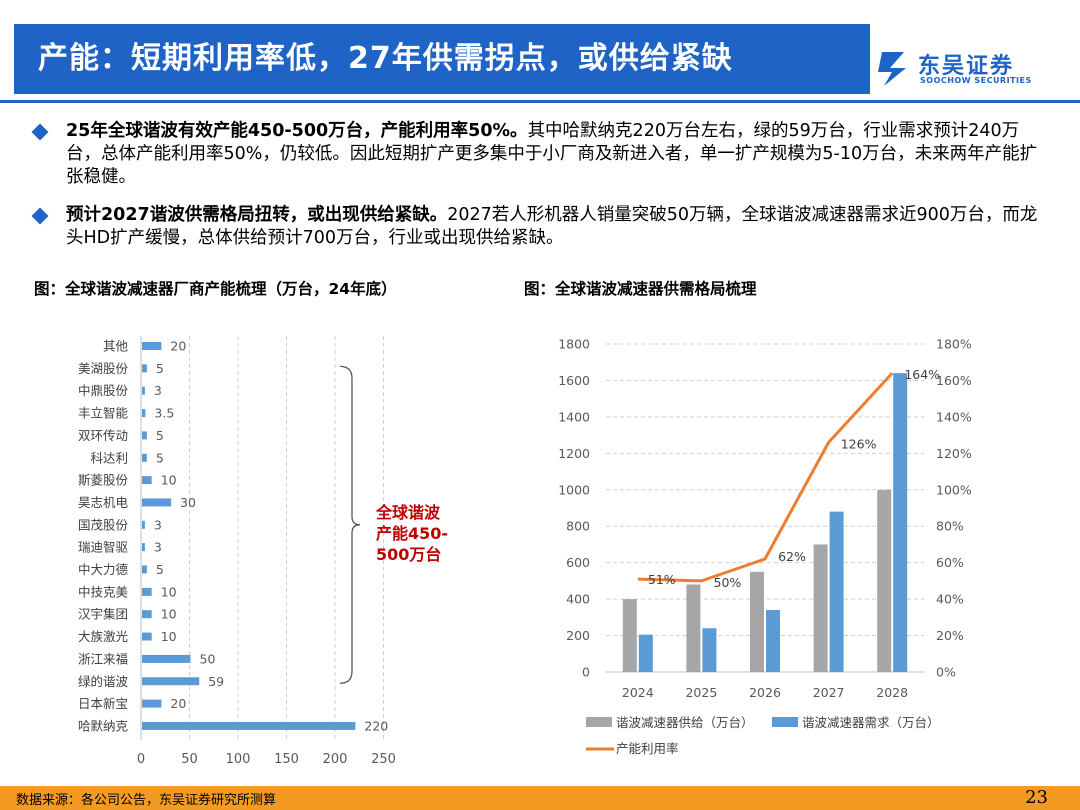 The image size is (1080, 810). Describe the element at coordinates (208, 658) in the screenshot. I see `data-label: 50` at that location.